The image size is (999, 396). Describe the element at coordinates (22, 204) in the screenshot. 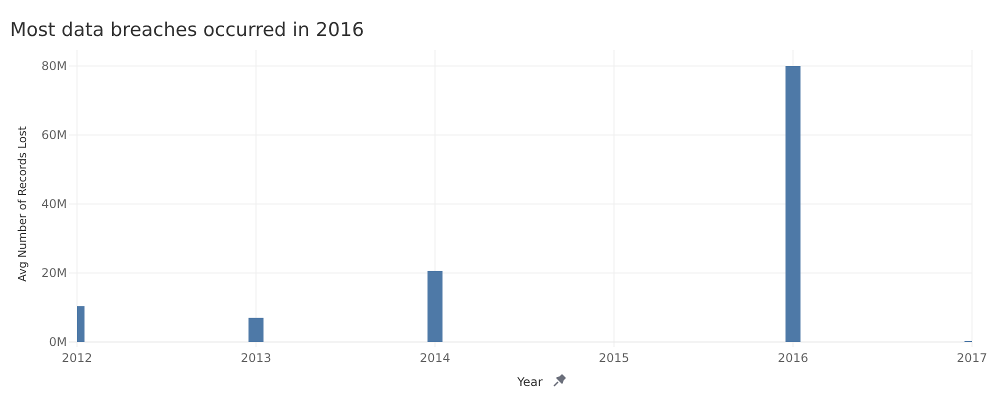

I see `y-axis-title: Avg Number of Records Lost` at that location.